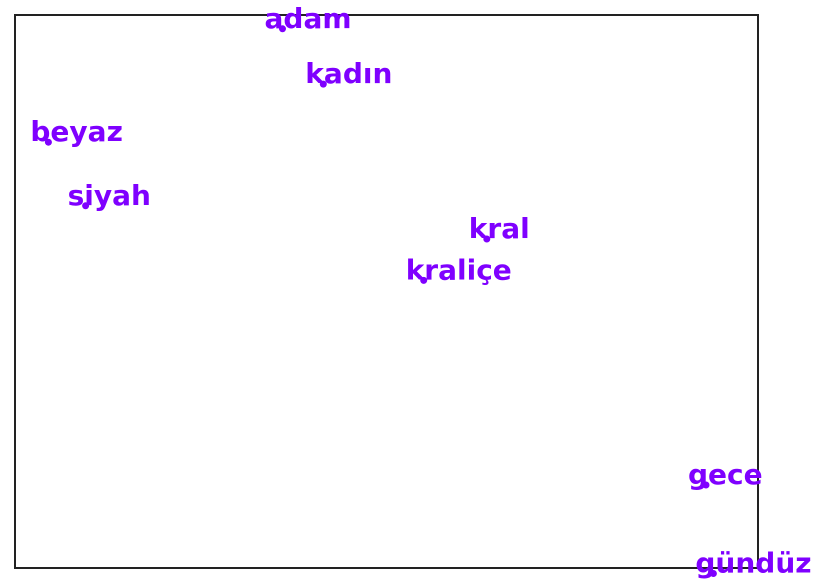  I want to click on point-label-0: adam, so click(308, 18).